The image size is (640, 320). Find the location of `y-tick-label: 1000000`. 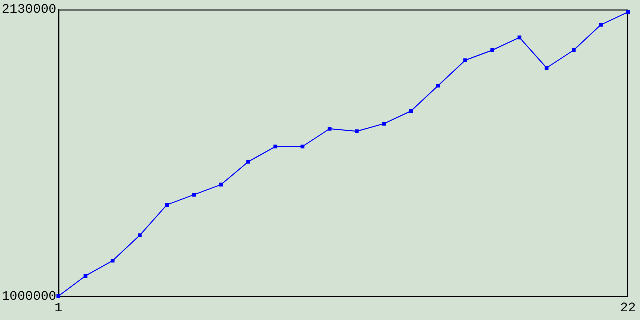

y-tick-label: 1000000 is located at coordinates (29, 296).